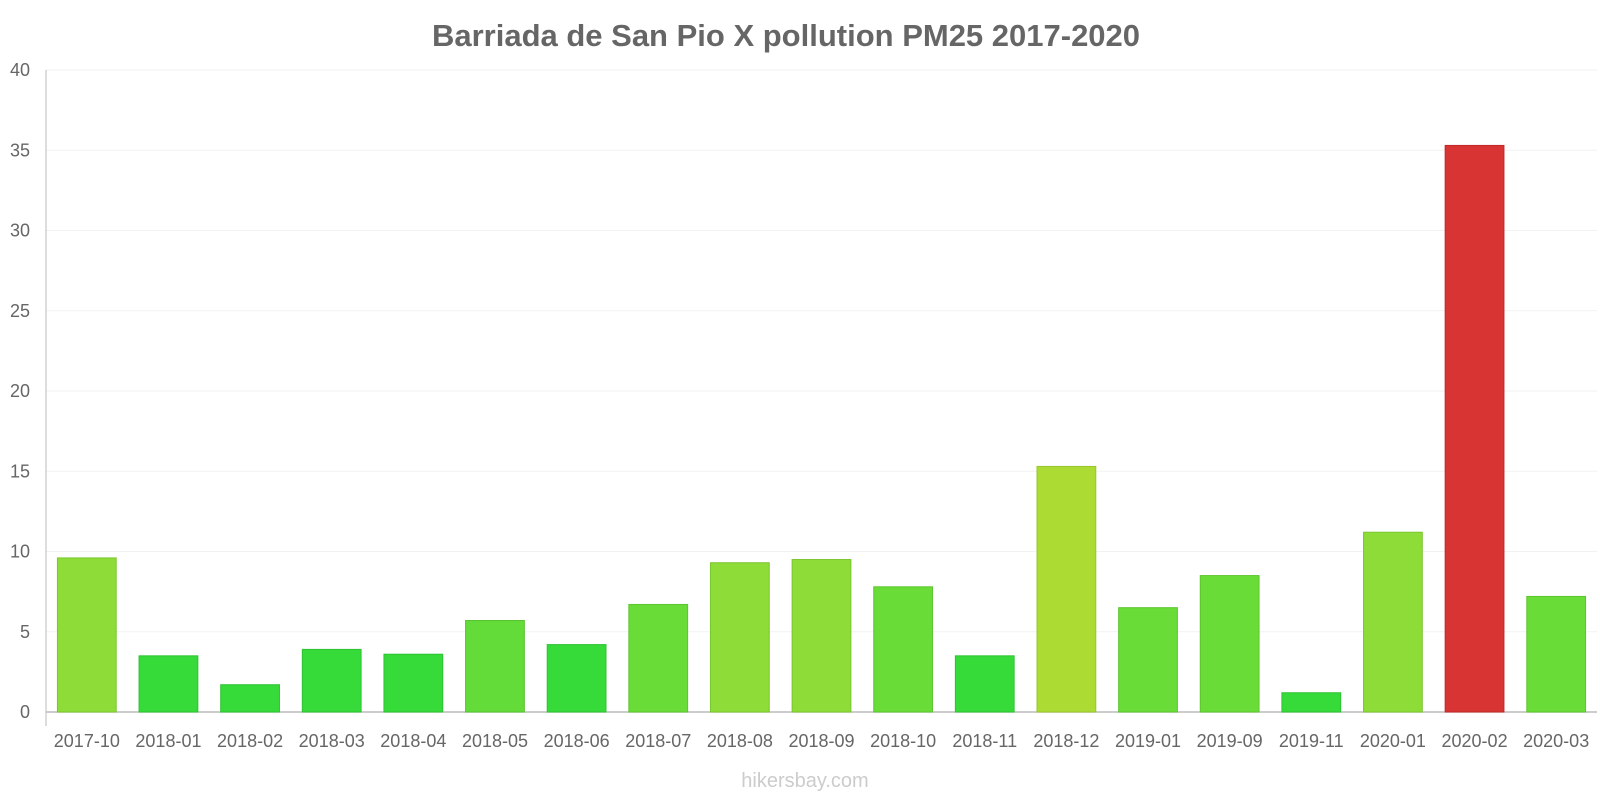 Image resolution: width=1600 pixels, height=800 pixels. I want to click on x-tick-label: 2018-09, so click(821, 741).